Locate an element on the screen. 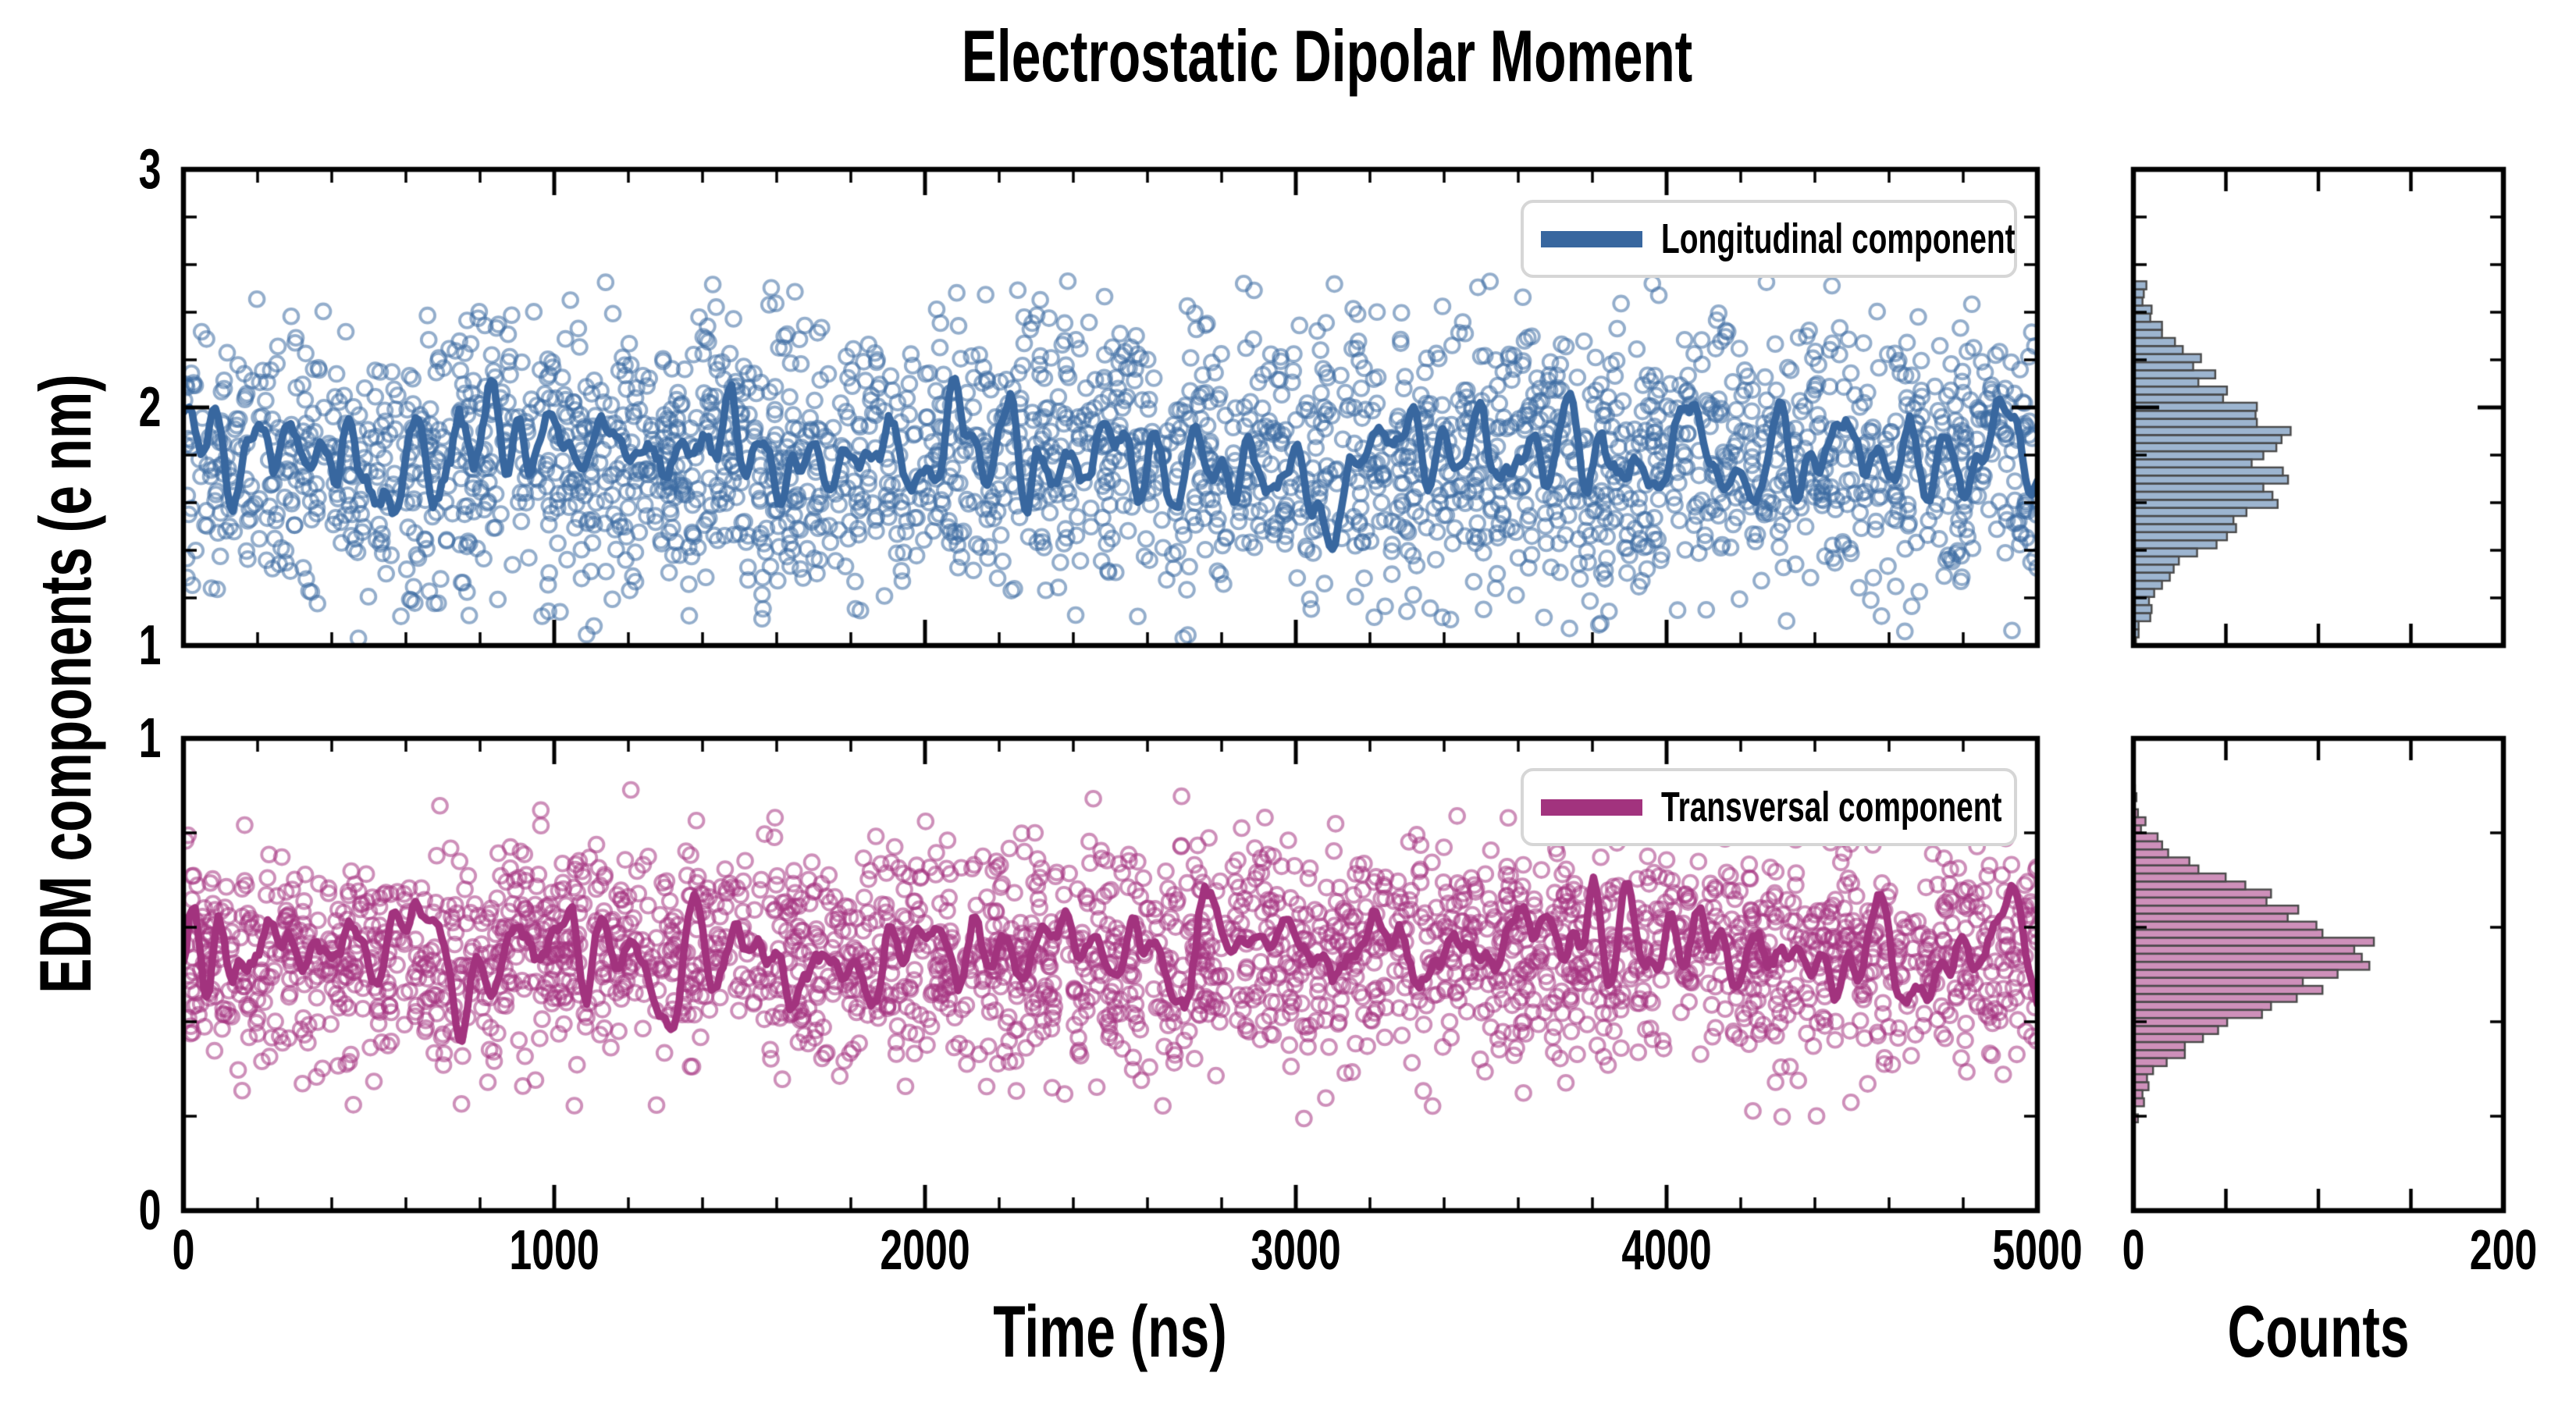 The height and width of the screenshot is (1405, 2576). legend-longitudinal: Longitudinal component is located at coordinates (1769, 239).